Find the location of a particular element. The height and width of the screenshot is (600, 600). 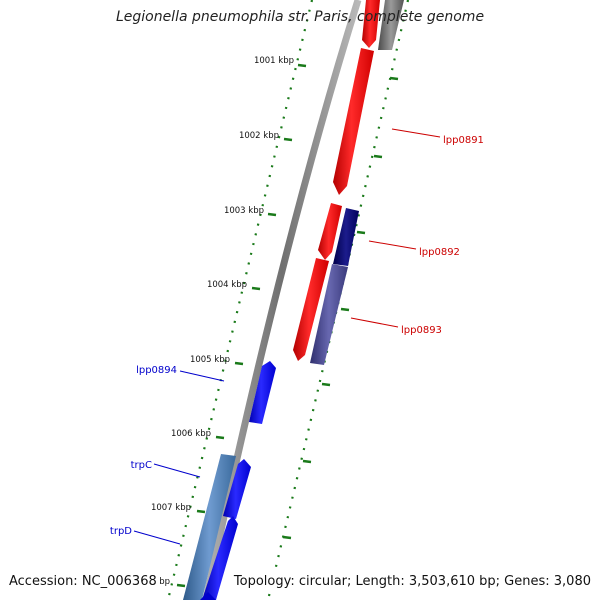

tick-label: 1007 kbp is located at coordinates (171, 508).